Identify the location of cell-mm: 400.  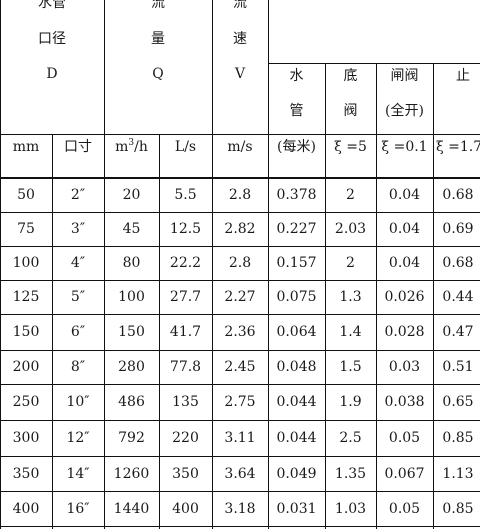
(26, 509).